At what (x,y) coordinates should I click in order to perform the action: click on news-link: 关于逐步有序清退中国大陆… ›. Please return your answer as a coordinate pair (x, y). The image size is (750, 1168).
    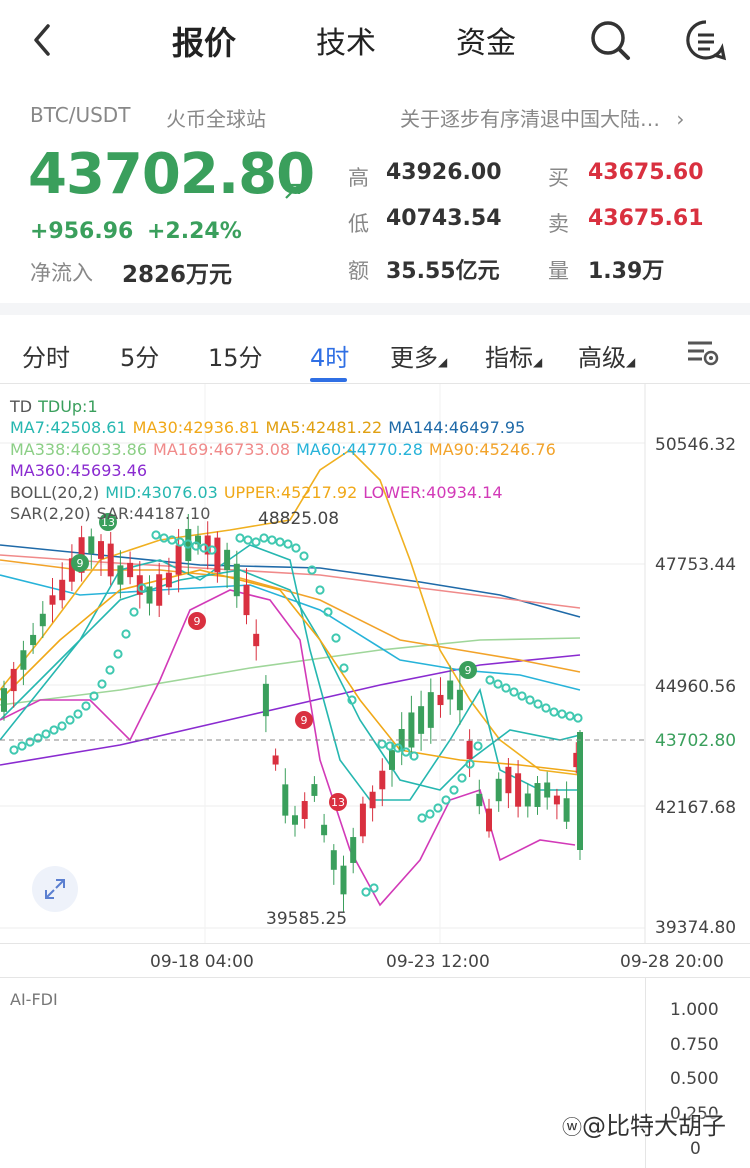
    Looking at the image, I should click on (542, 117).